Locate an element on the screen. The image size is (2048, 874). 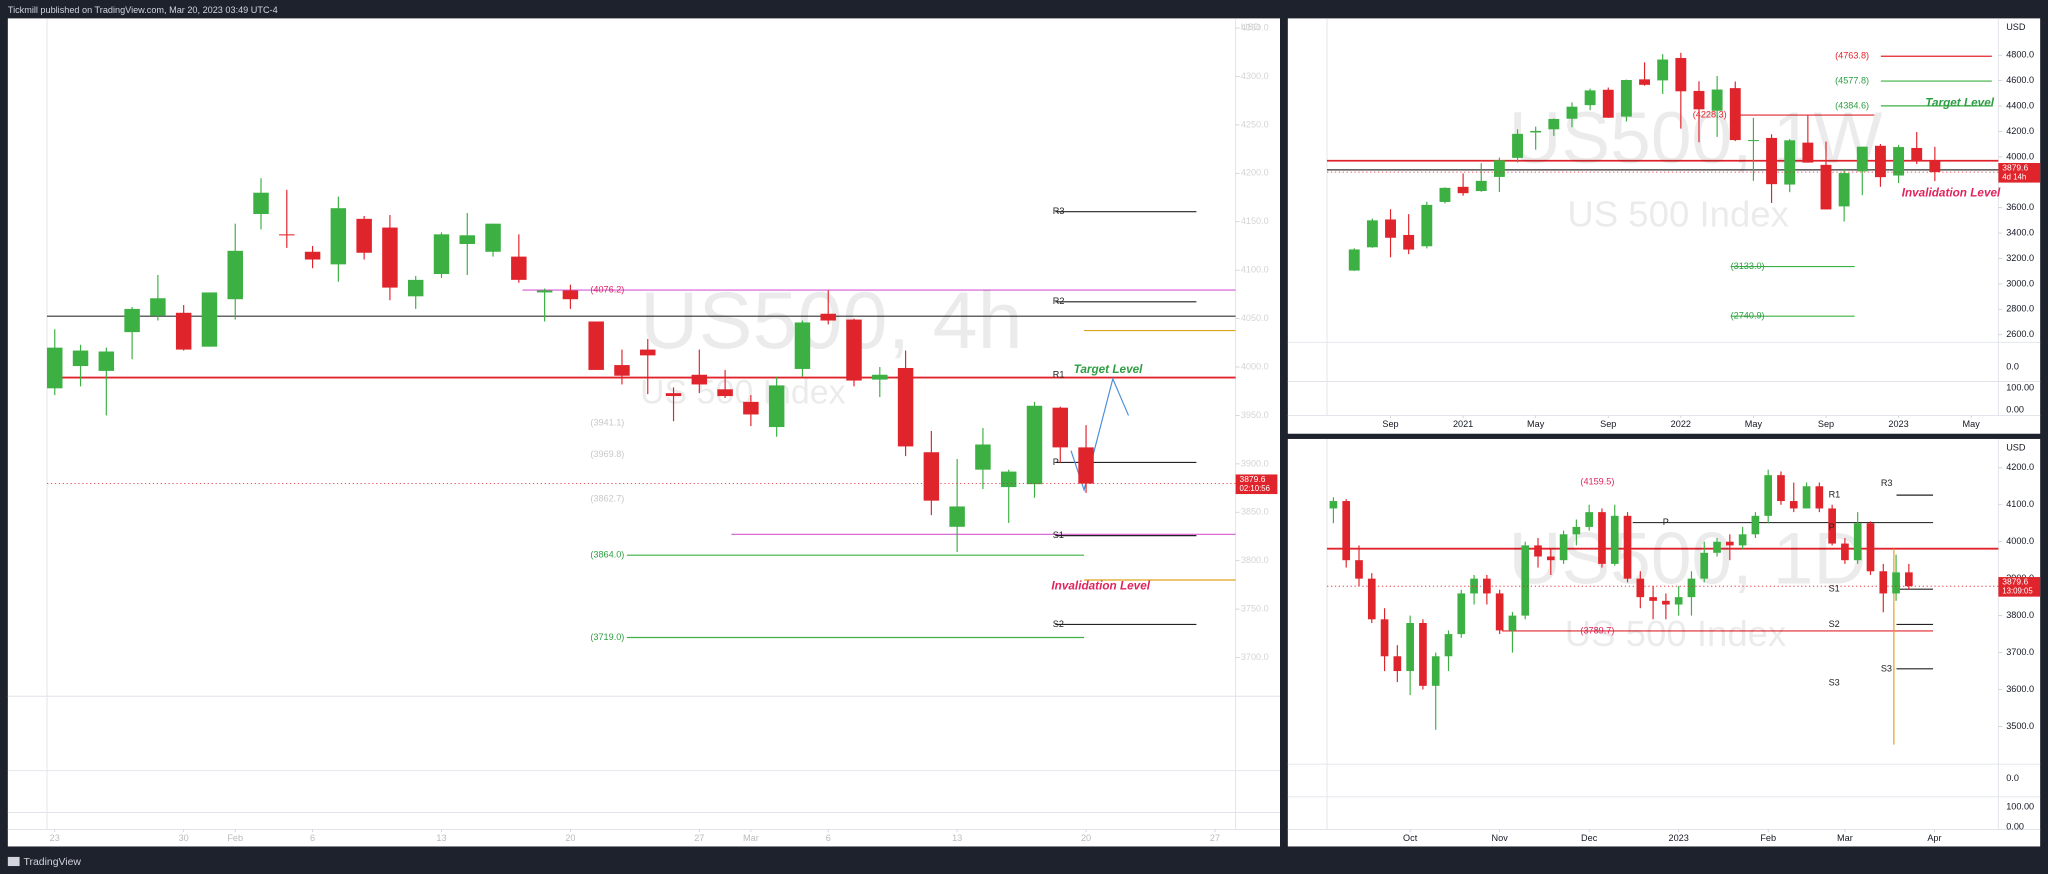
x-tick-label: 23 is located at coordinates (55, 838).